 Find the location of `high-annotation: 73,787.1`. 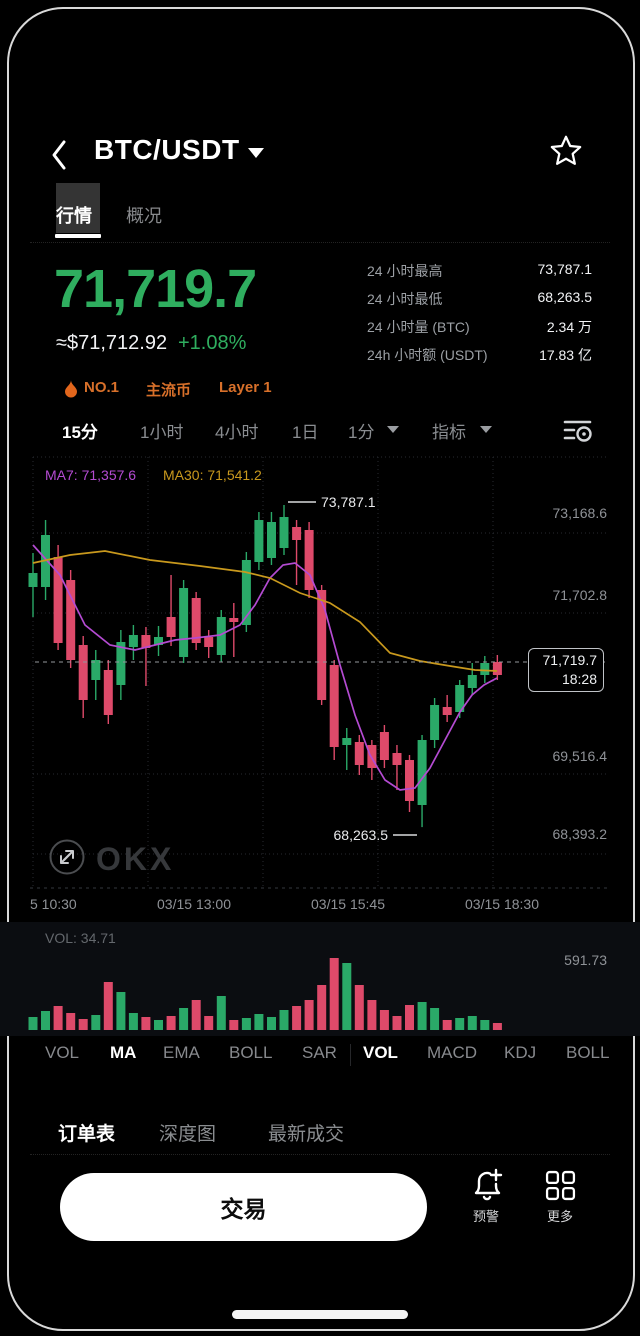

high-annotation: 73,787.1 is located at coordinates (348, 502).